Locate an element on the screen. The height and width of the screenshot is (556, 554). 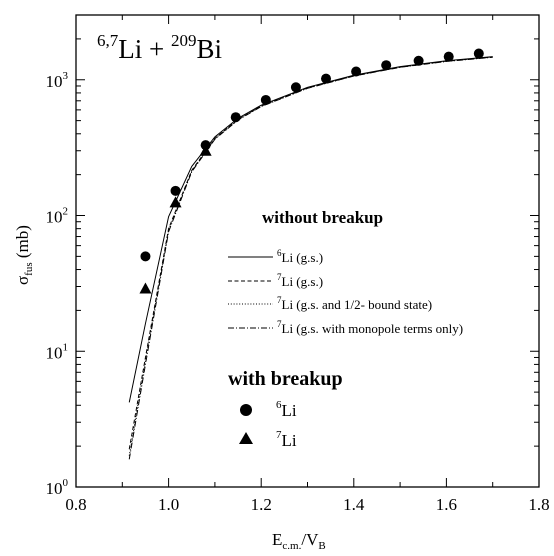
chart-title: 6,7Li + 209Bi is located at coordinates (159, 47).